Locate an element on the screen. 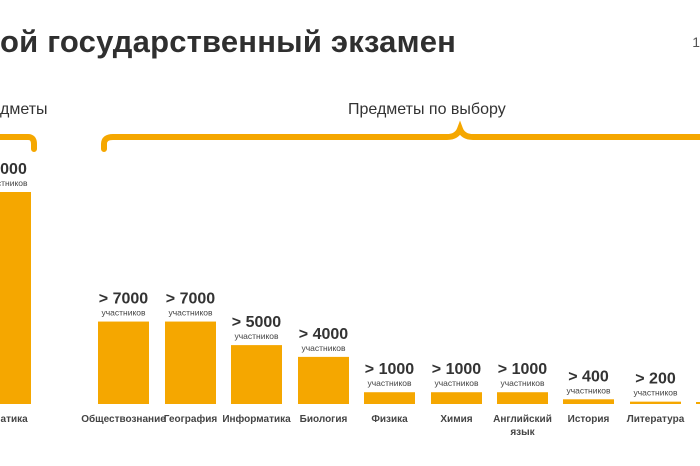 This screenshot has width=700, height=466. unit-label-1: участников is located at coordinates (123, 313).